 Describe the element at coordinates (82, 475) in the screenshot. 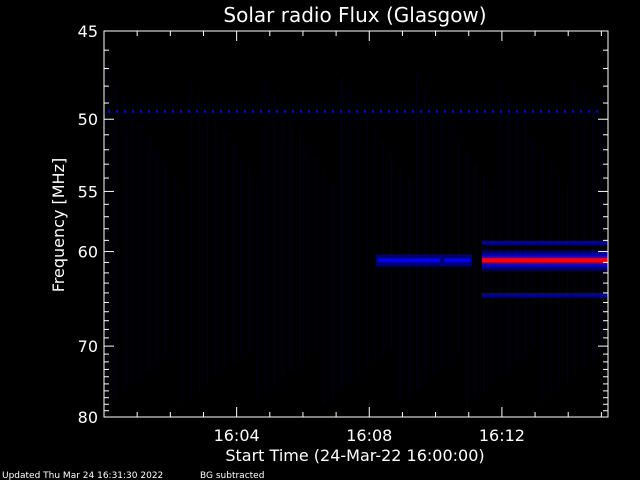

I see `updated-timestamp: Updated Thu Mar 24 16:31:30 2022` at that location.